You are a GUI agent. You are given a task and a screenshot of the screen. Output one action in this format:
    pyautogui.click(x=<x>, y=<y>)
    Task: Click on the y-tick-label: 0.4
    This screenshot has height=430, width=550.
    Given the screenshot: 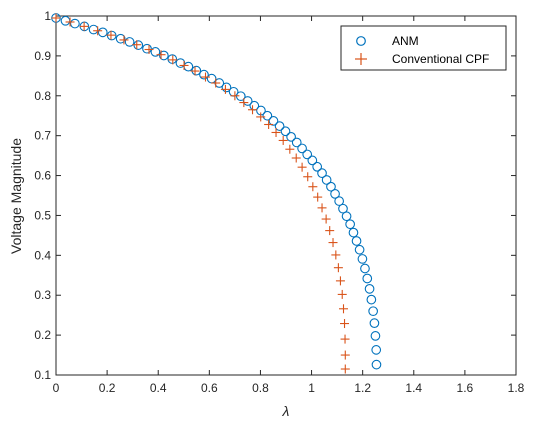 What is the action you would take?
    pyautogui.click(x=42, y=255)
    